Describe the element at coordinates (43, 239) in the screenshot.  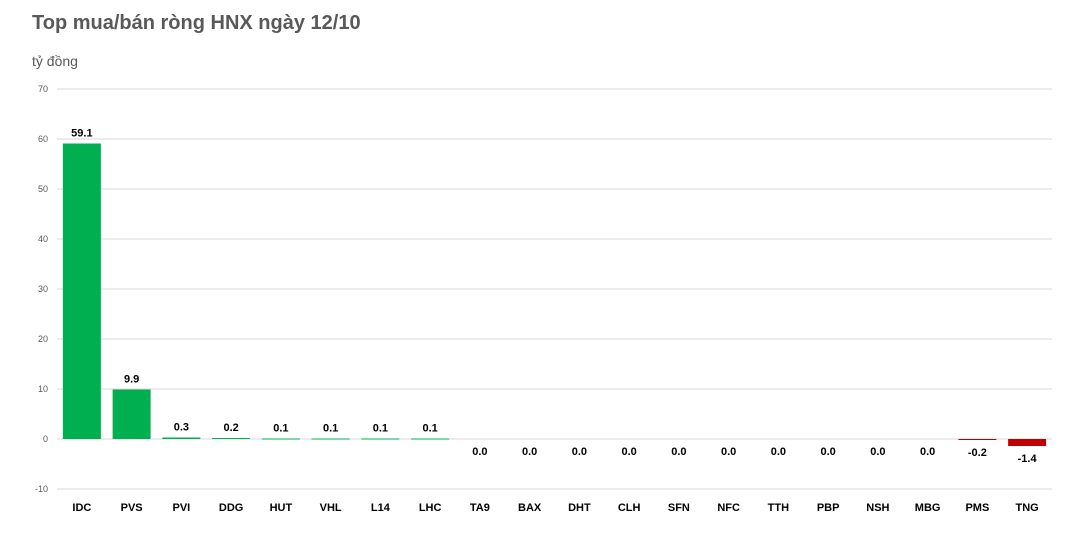
I see `y-tick-label: 40` at that location.